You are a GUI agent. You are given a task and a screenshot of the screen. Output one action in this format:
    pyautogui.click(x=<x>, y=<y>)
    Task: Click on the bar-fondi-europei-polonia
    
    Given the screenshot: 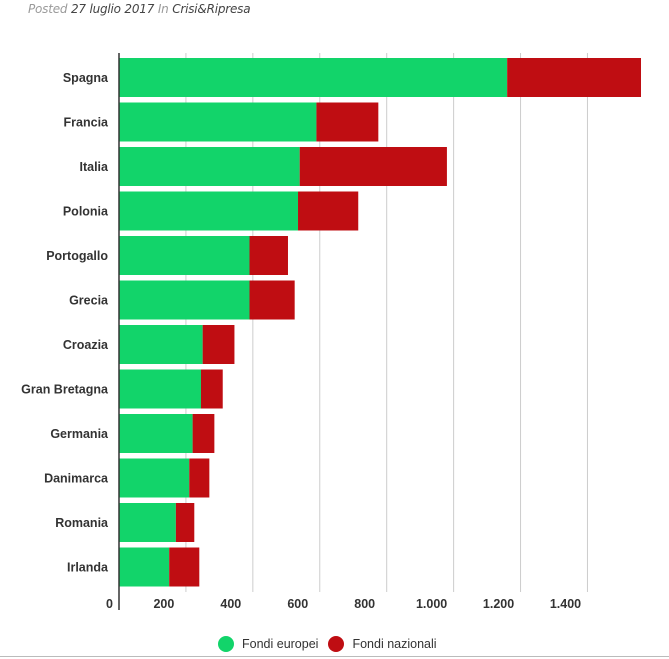 What is the action you would take?
    pyautogui.click(x=209, y=211)
    